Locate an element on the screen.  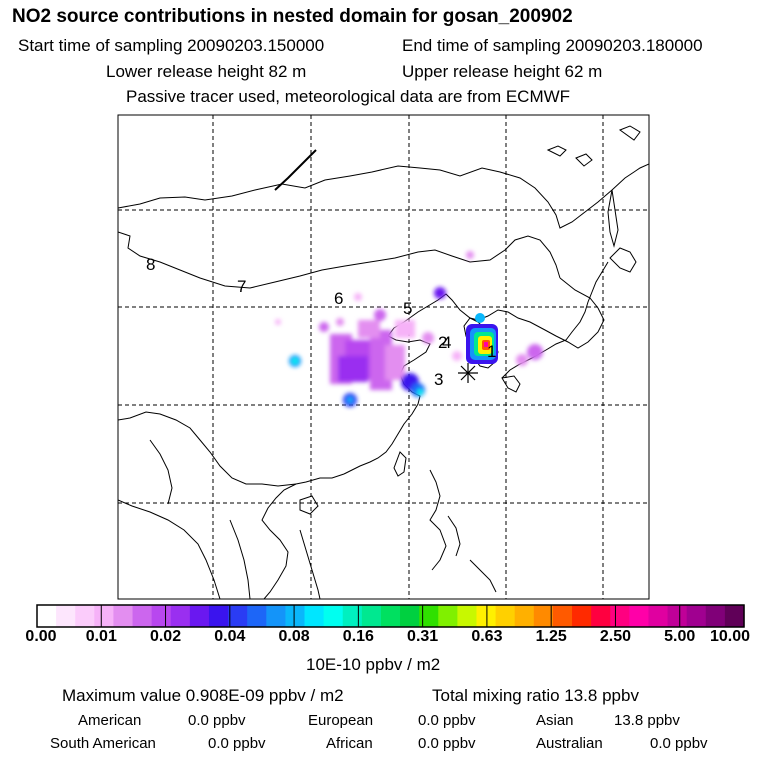
upper-release-height: Upper release height 62 m is located at coordinates (502, 71).